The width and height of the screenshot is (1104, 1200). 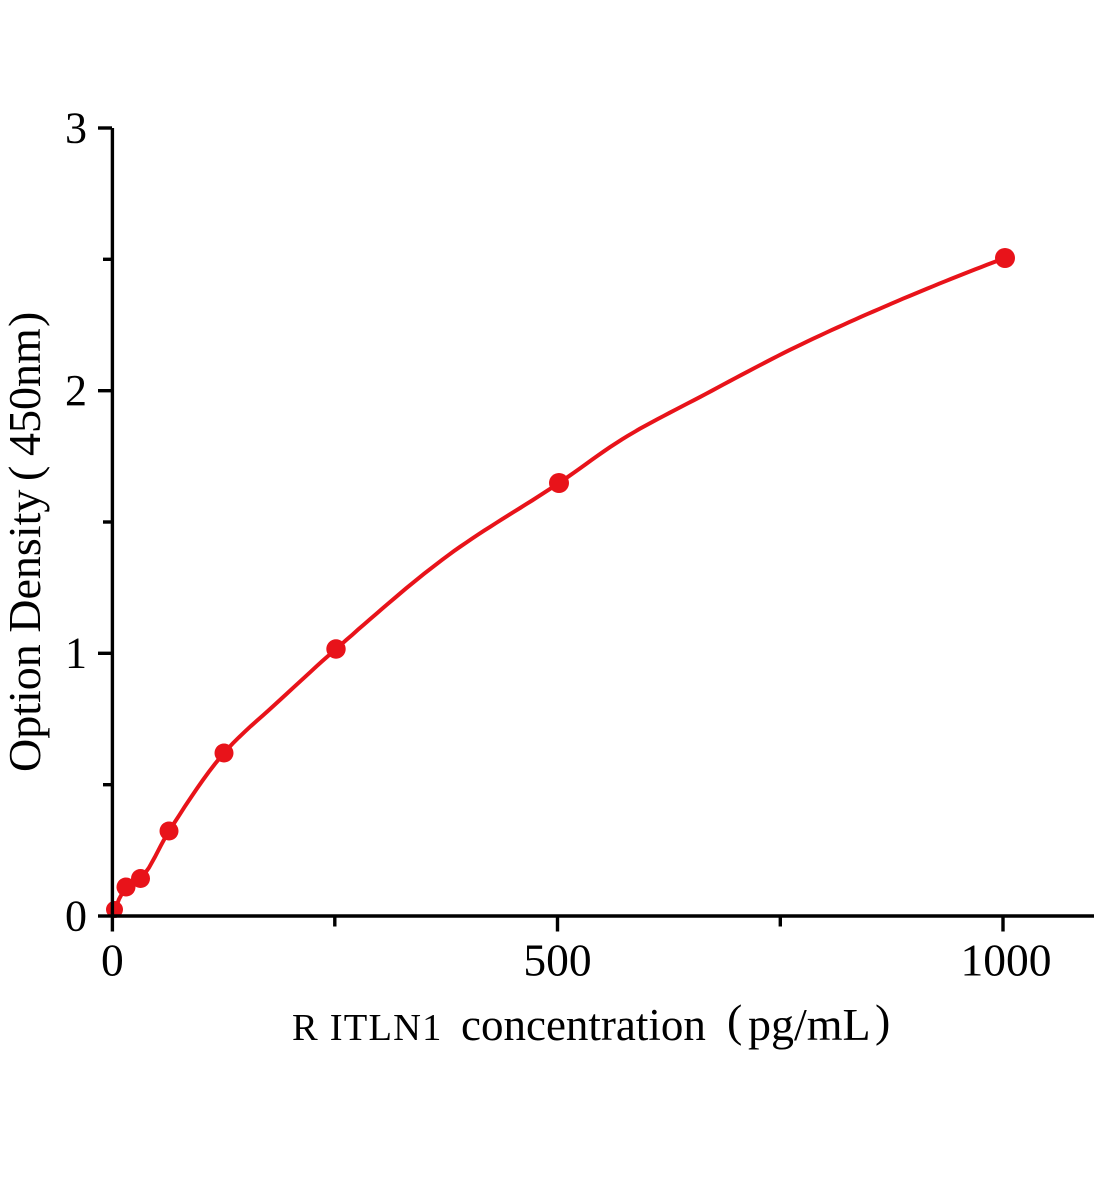 I want to click on svg-text: pg/mL, so click(x=809, y=1024).